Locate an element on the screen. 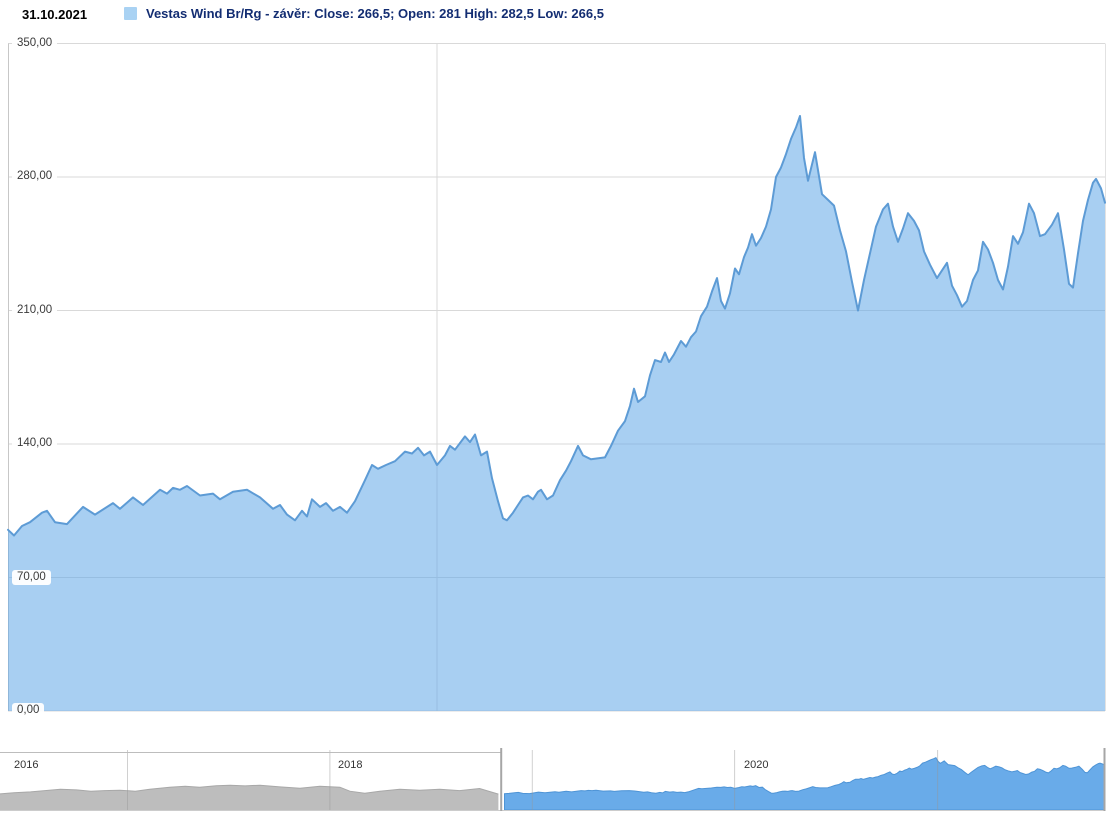 This screenshot has height=817, width=1120. navigator is located at coordinates (560, 781).